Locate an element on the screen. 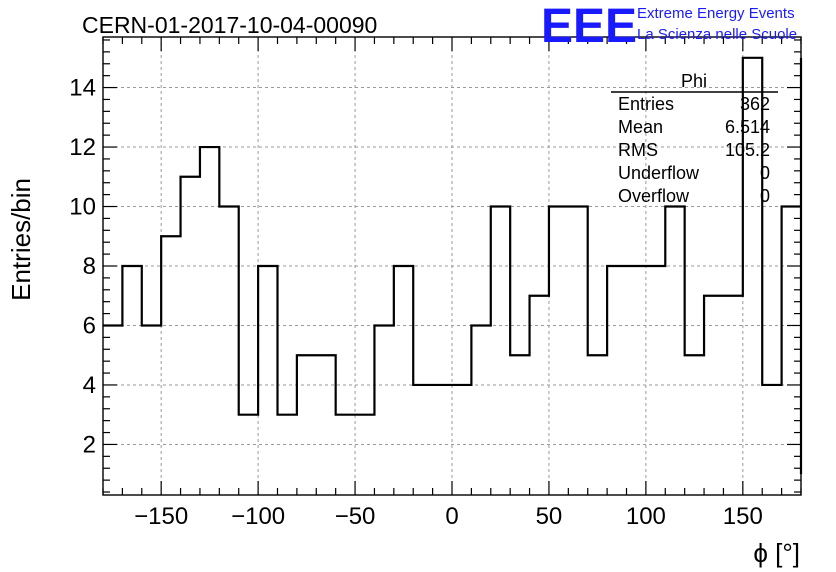  x-tick-label: 150 is located at coordinates (743, 516).